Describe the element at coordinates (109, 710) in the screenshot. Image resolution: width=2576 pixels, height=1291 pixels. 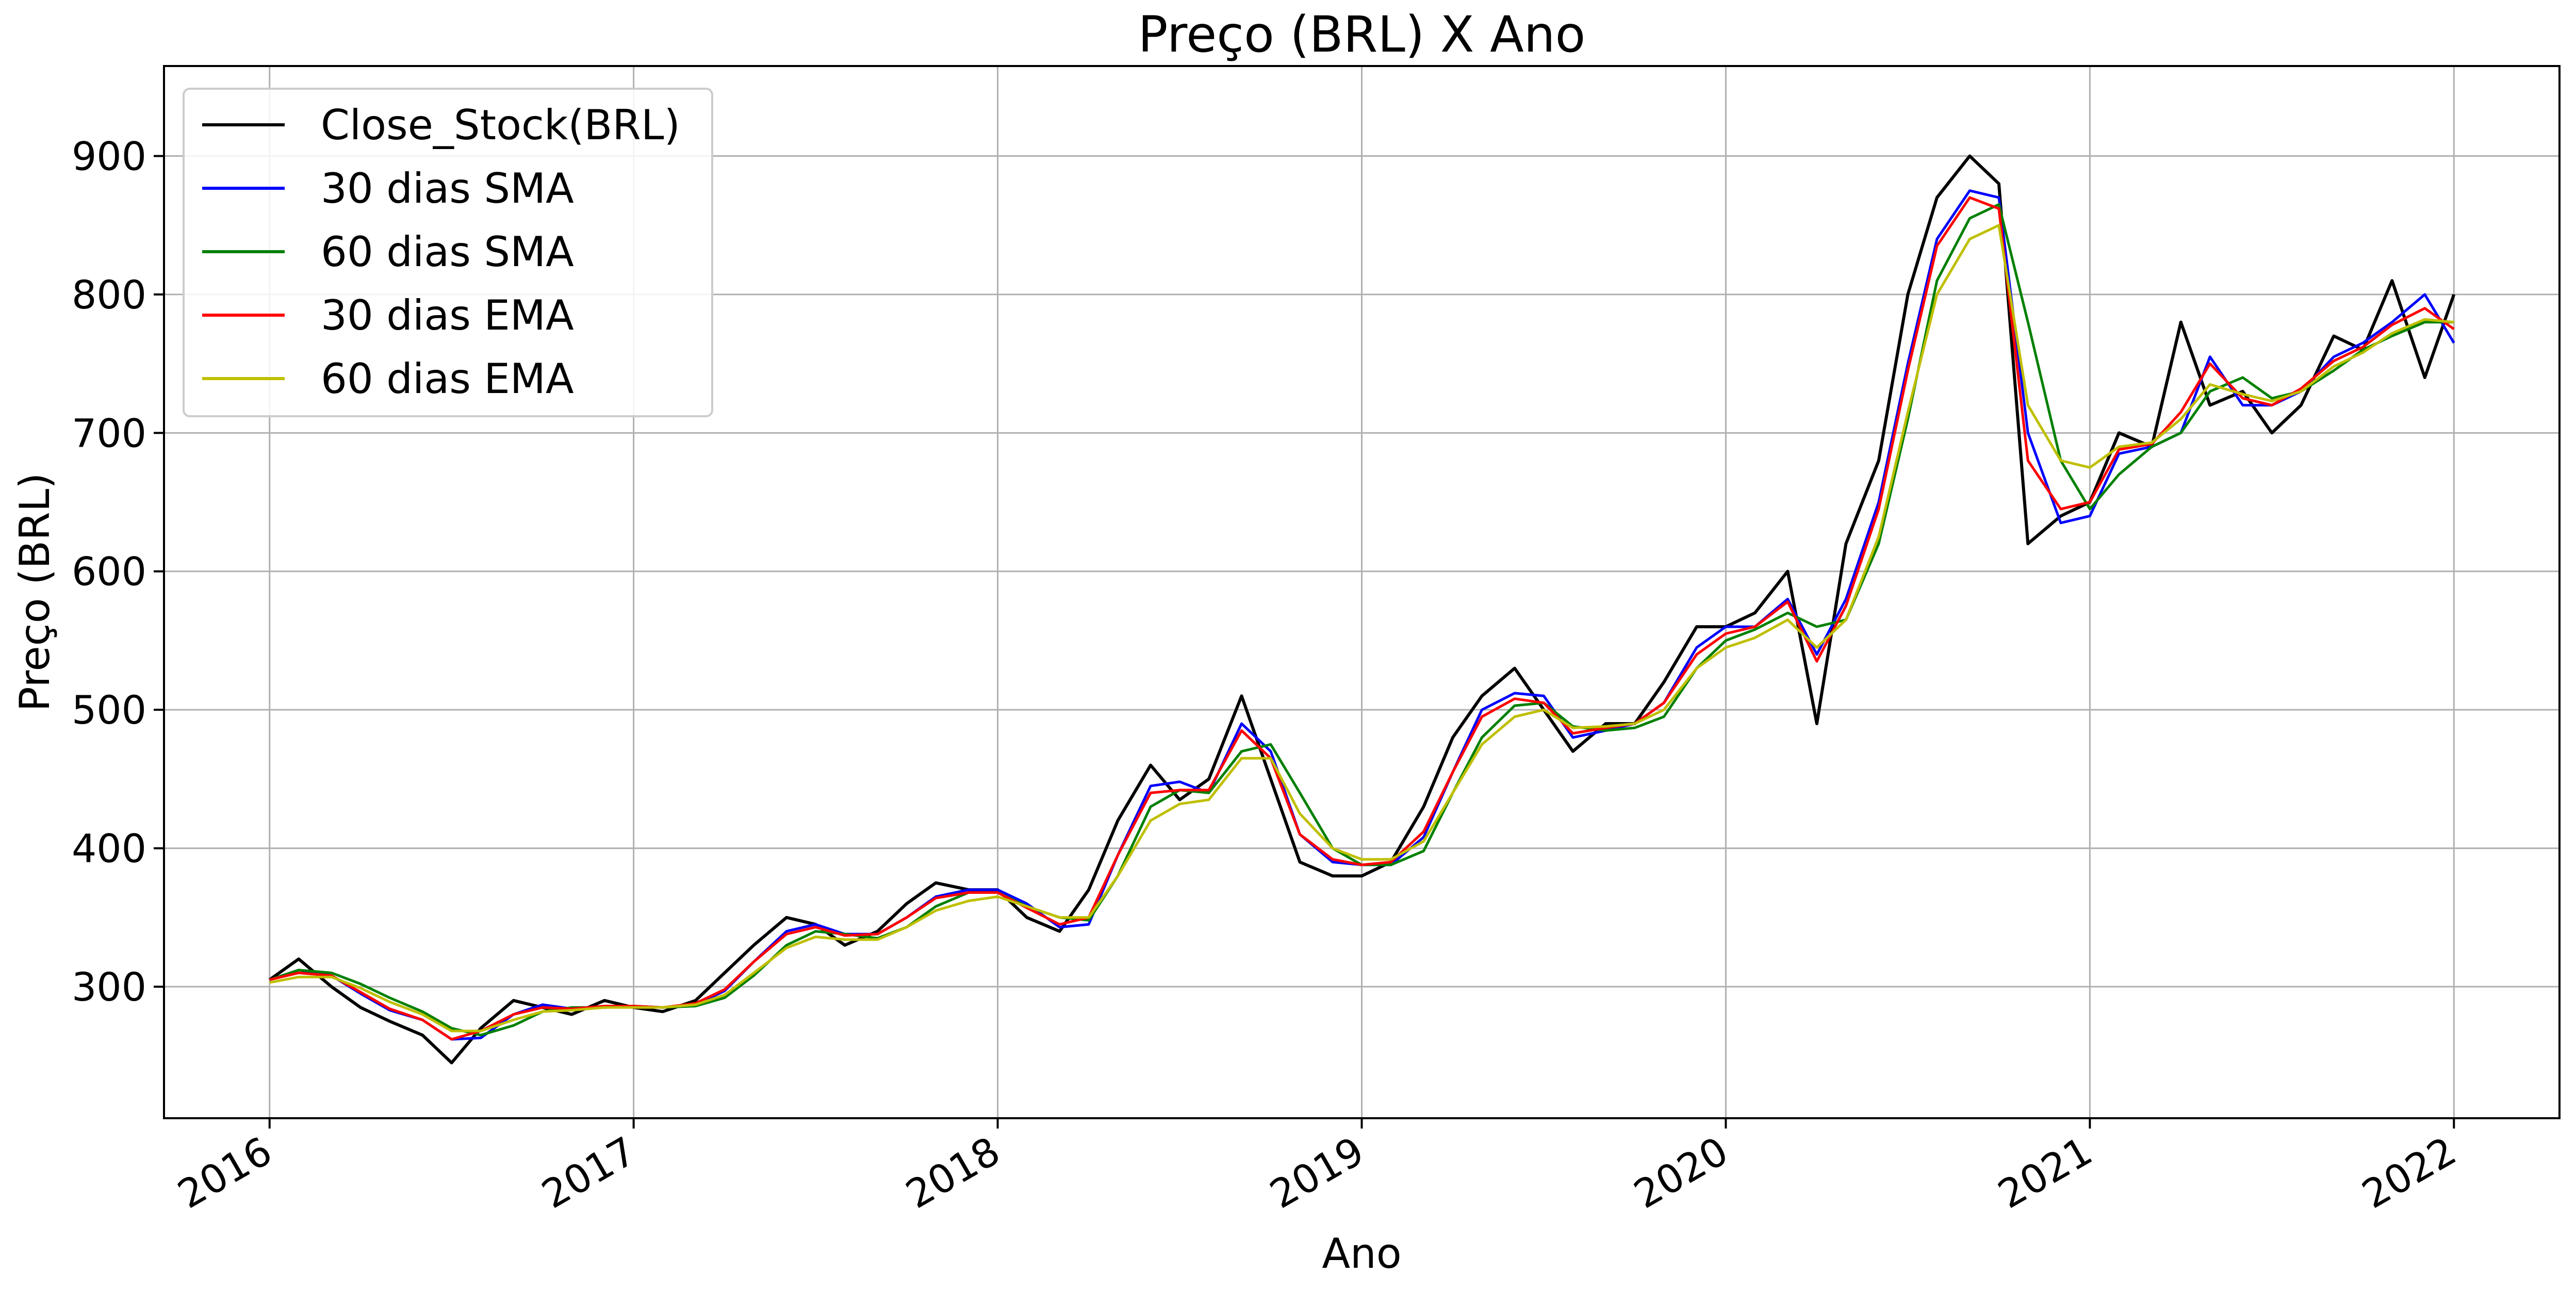
I see `y-tick-label: 500` at that location.